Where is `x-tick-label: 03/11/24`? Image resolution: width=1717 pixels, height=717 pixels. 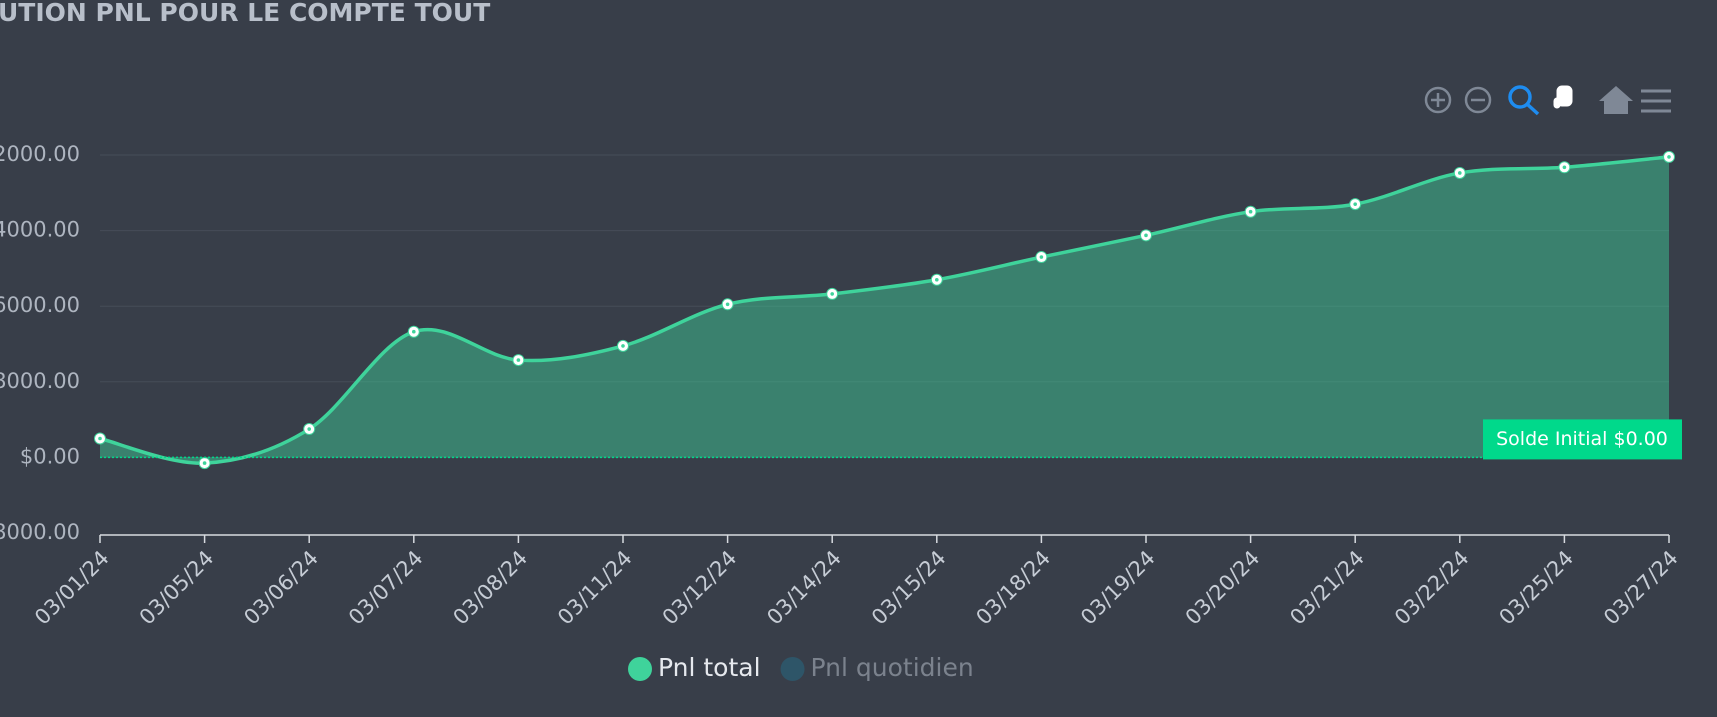
x-tick-label: 03/11/24 is located at coordinates (595, 588).